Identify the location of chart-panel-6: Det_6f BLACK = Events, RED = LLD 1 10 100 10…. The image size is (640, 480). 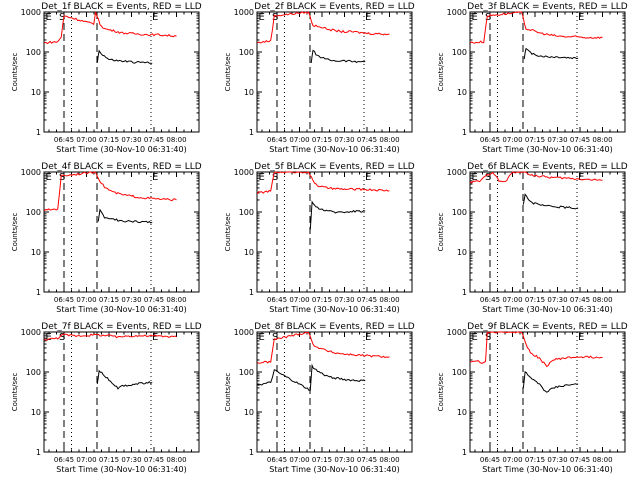
(532, 238).